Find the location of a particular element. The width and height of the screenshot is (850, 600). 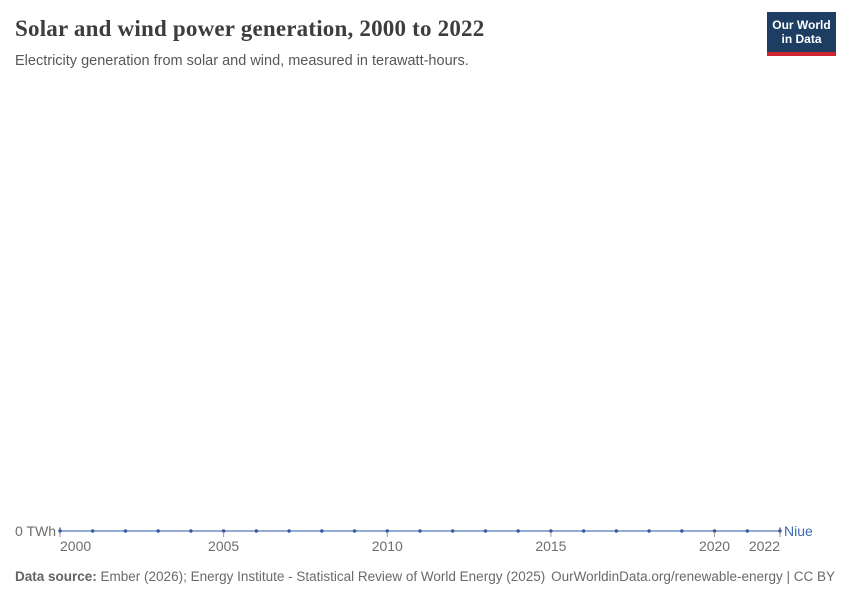

x-tick-label: 2020 is located at coordinates (714, 546).